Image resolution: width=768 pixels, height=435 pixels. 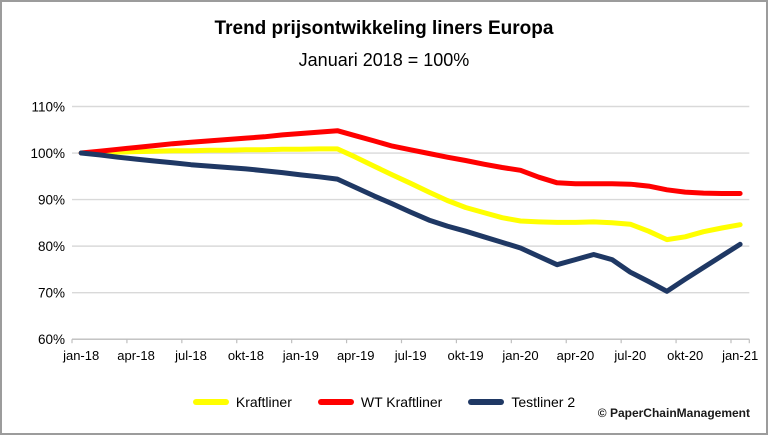 What do you see at coordinates (136, 355) in the screenshot?
I see `x-tick-label: apr-18` at bounding box center [136, 355].